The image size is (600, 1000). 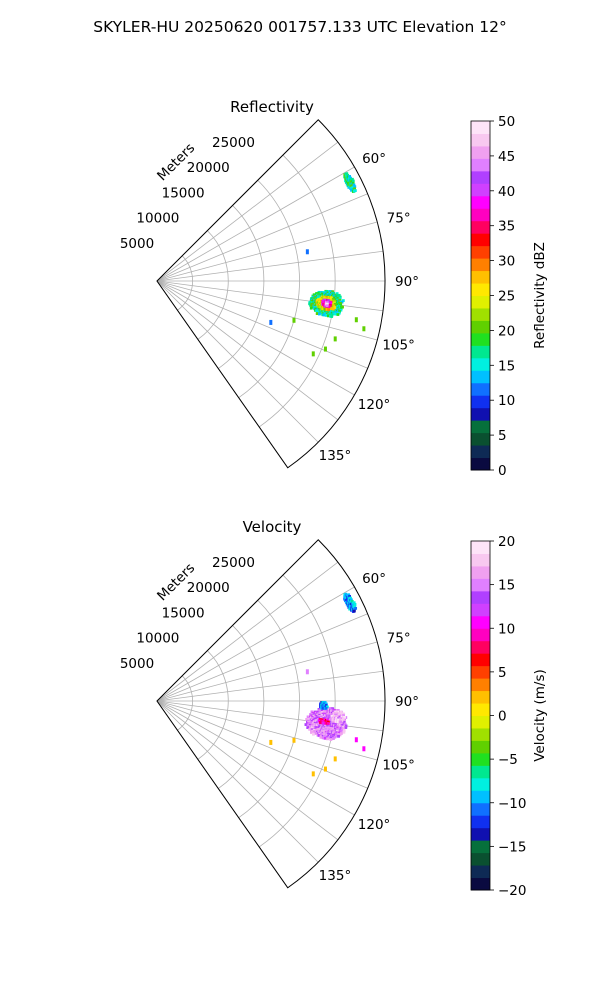 I want to click on colorbar-tick-label: −15, so click(x=512, y=847).